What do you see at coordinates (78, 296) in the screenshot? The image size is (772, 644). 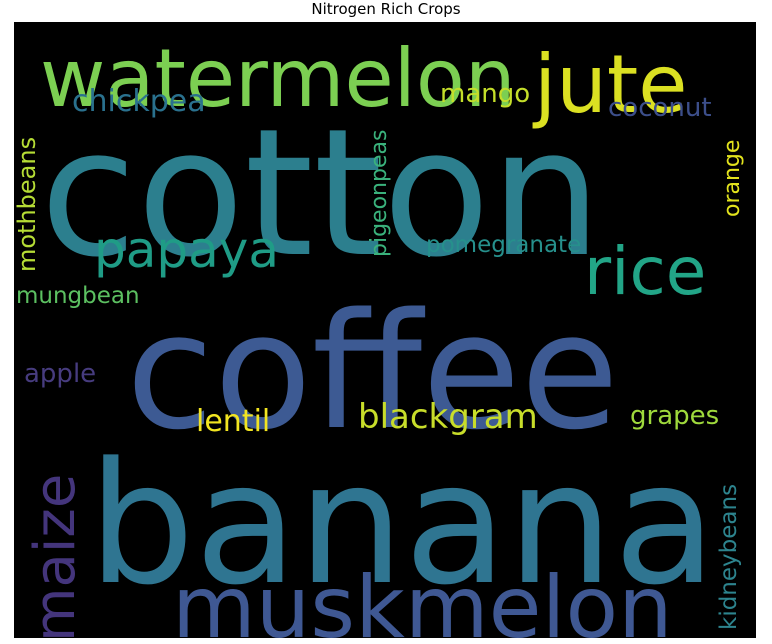 I see `word-mungbean: mungbean` at bounding box center [78, 296].